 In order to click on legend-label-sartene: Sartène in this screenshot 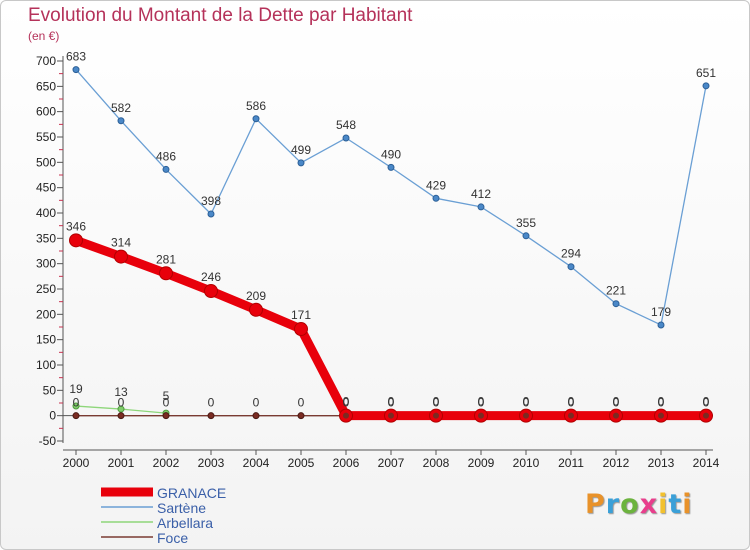, I will do `click(182, 507)`.